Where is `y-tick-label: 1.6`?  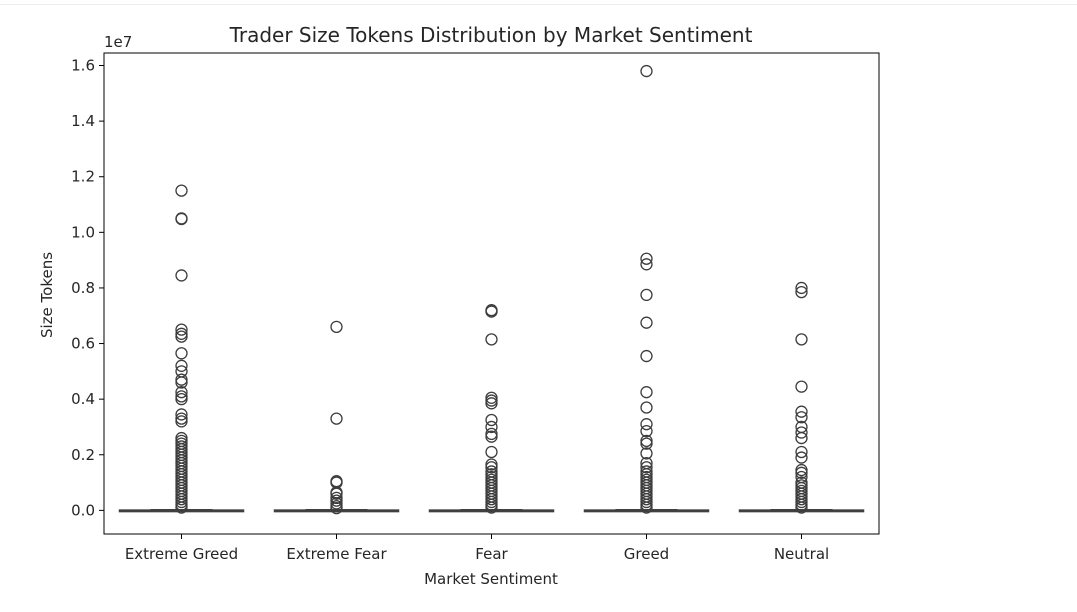
y-tick-label: 1.6 is located at coordinates (83, 66).